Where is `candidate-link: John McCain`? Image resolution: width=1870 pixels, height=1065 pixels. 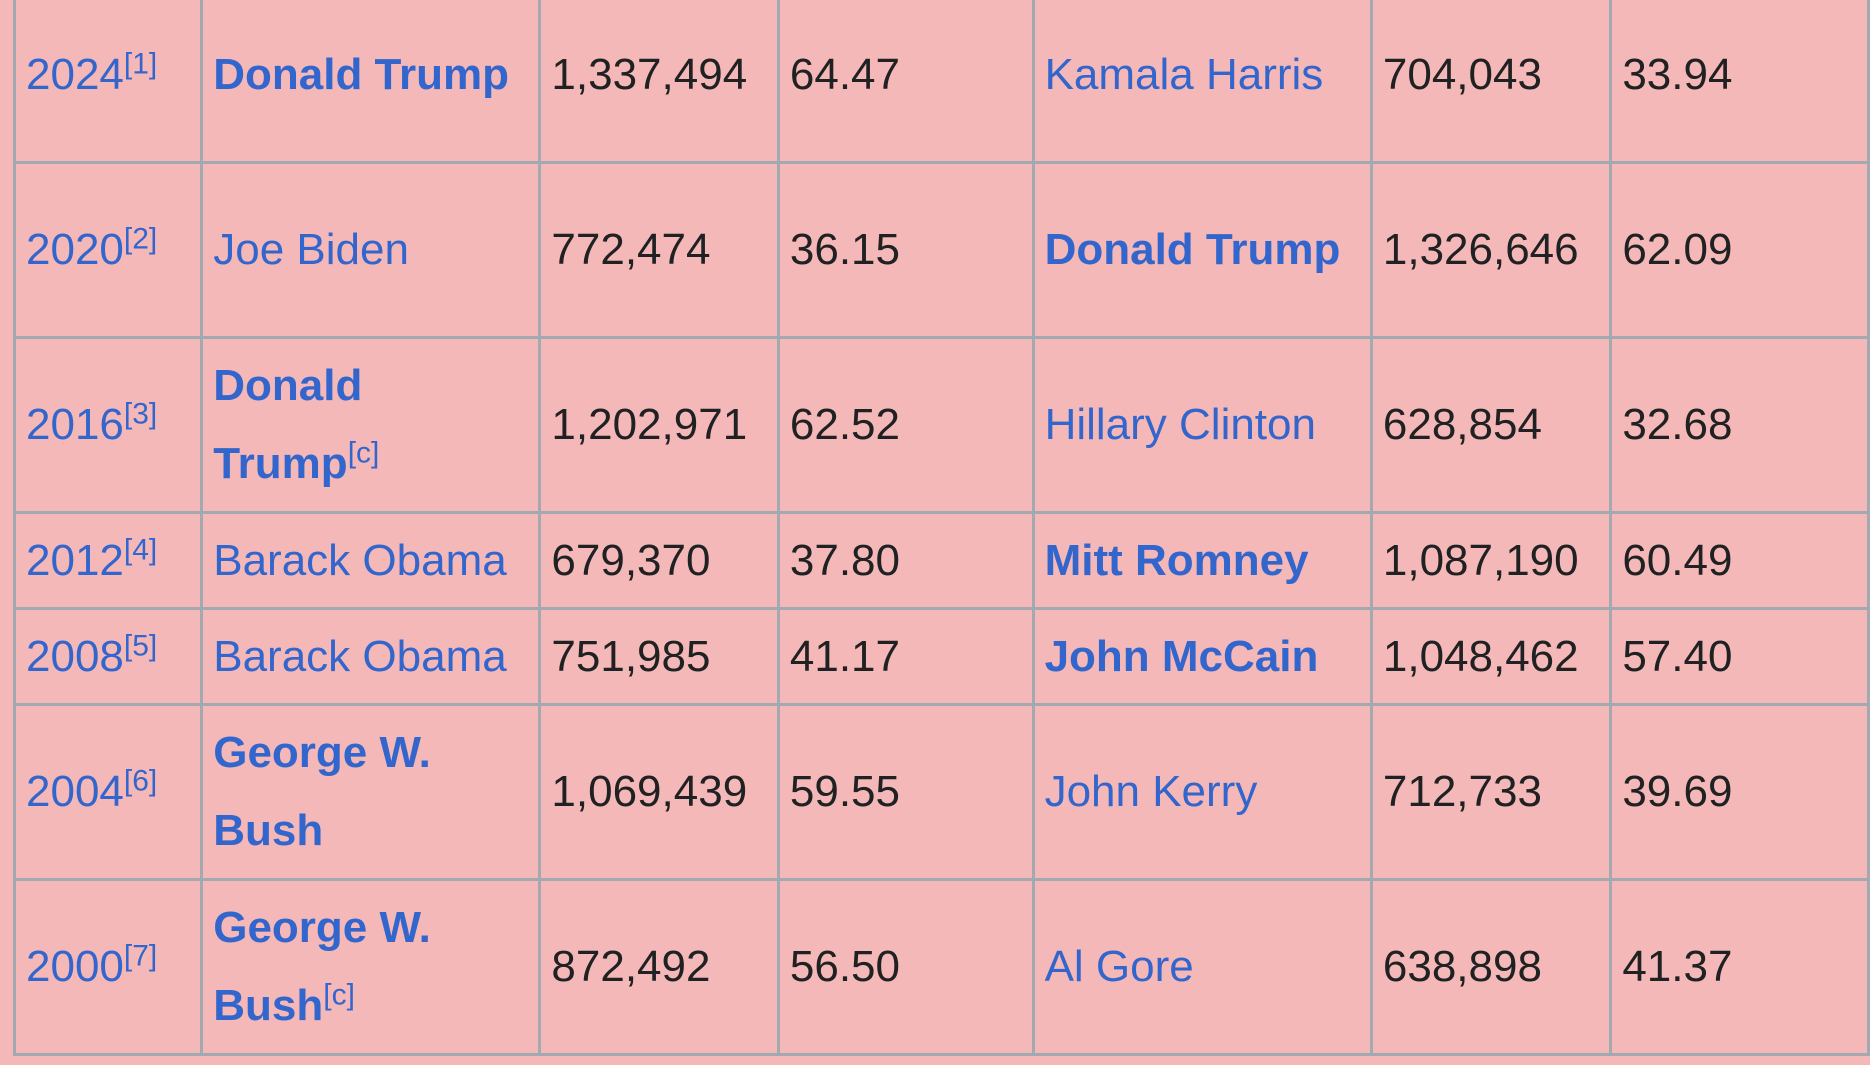 candidate-link: John McCain is located at coordinates (1181, 656).